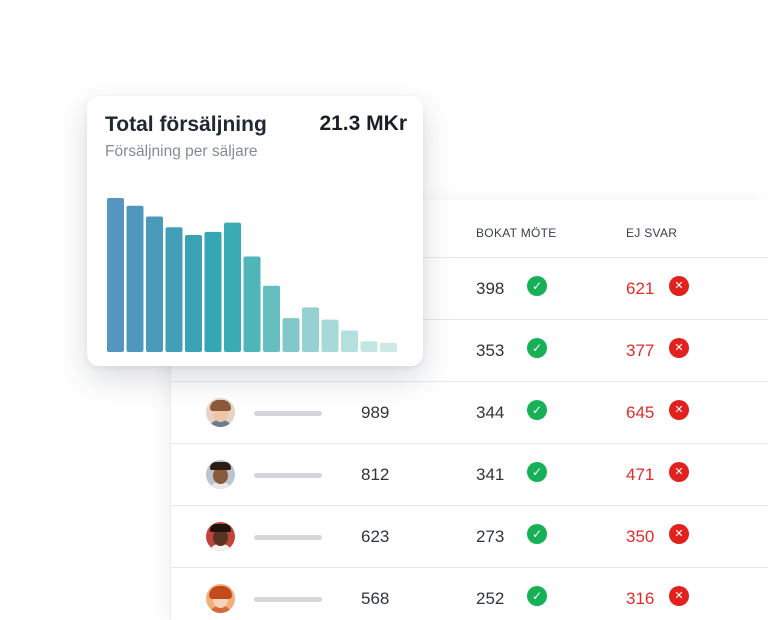 Image resolution: width=768 pixels, height=620 pixels. I want to click on card-title: Total försäljning, so click(186, 124).